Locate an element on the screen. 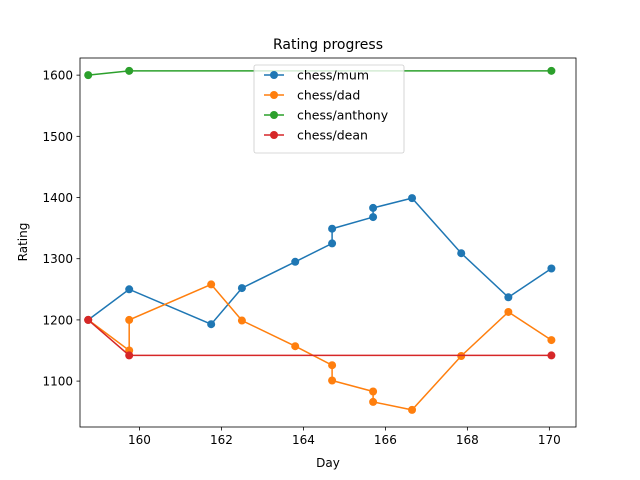 This screenshot has height=480, width=640. legend-label: chess/anthony is located at coordinates (343, 115).